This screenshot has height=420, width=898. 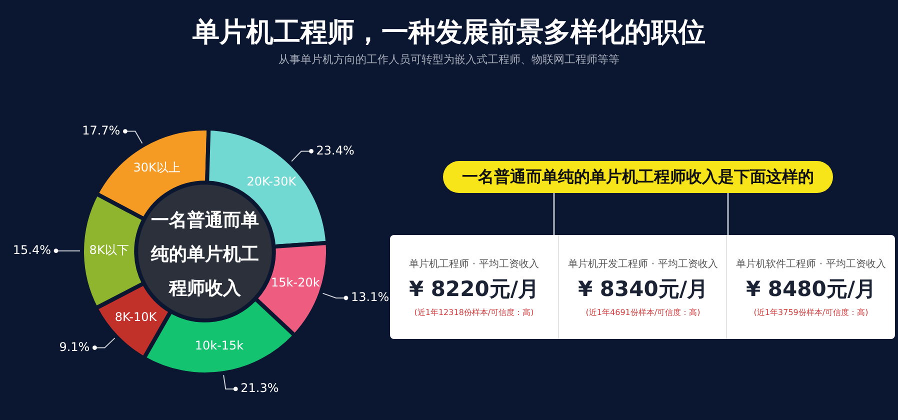 I want to click on text: (近1年12318份样本/可信度：高), so click(x=474, y=312).